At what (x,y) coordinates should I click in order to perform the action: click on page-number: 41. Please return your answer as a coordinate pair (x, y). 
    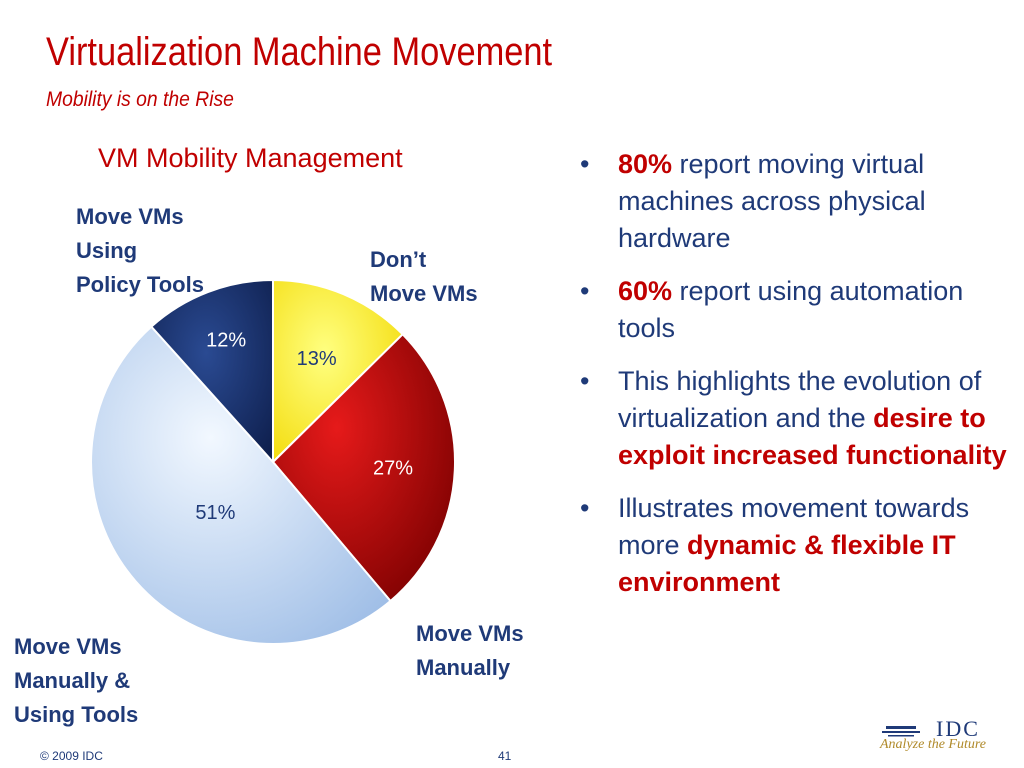
    Looking at the image, I should click on (505, 756).